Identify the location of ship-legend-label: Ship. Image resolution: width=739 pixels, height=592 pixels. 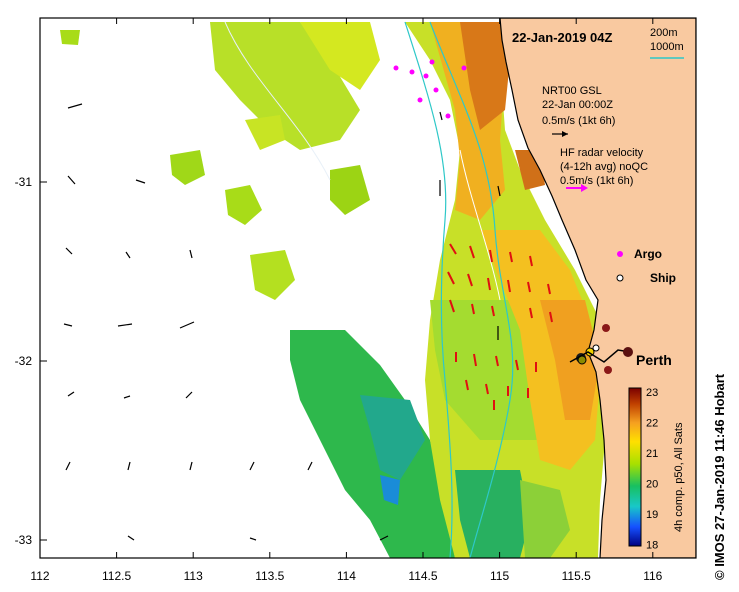
(663, 278).